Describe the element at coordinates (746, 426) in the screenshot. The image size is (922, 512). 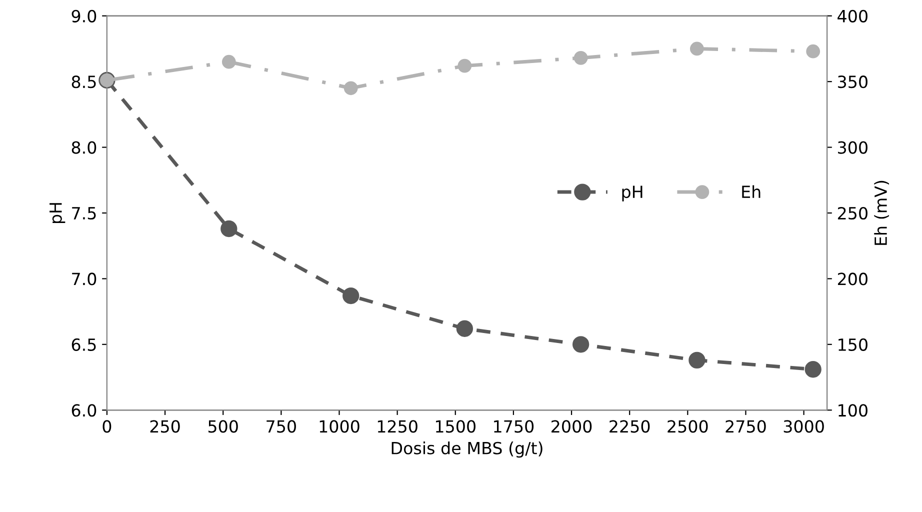
I see `x-tick-label: 2750` at that location.